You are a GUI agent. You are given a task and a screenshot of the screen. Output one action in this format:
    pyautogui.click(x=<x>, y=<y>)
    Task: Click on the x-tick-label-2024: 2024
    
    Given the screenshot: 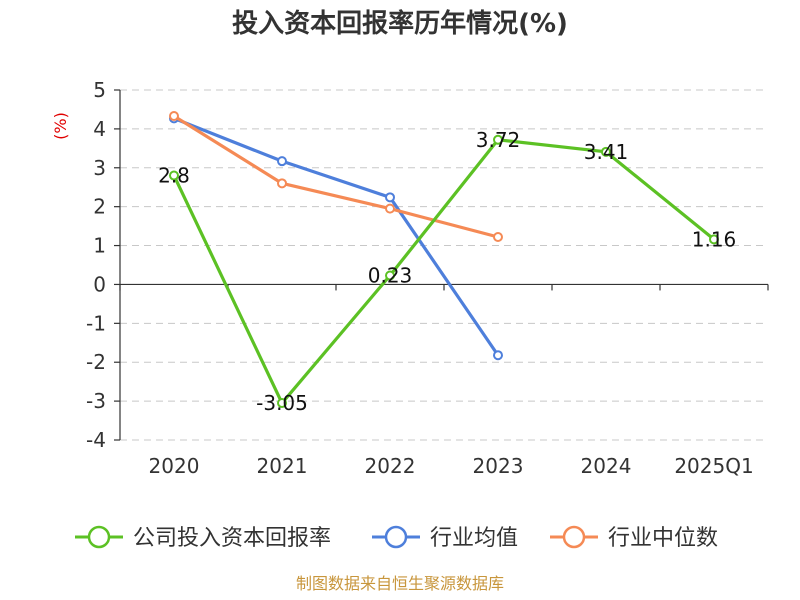 What is the action you would take?
    pyautogui.click(x=606, y=466)
    